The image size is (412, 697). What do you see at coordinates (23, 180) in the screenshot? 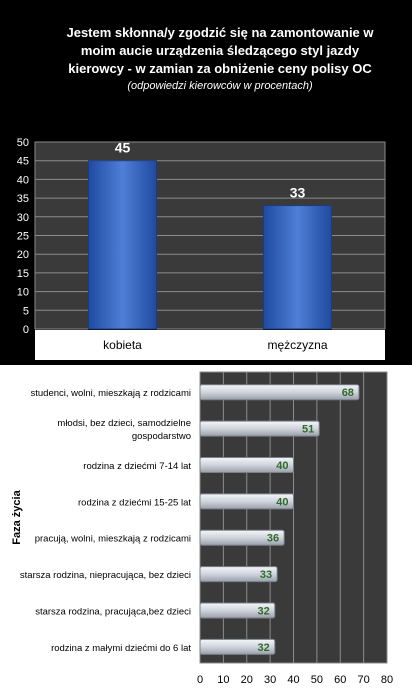
I see `y-tick-label: 40` at bounding box center [23, 180].